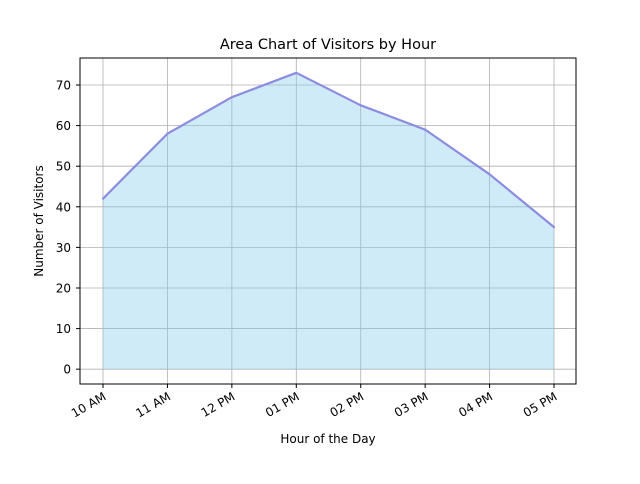 This screenshot has width=640, height=484. What do you see at coordinates (63, 126) in the screenshot?
I see `y-tick-label: 60` at bounding box center [63, 126].